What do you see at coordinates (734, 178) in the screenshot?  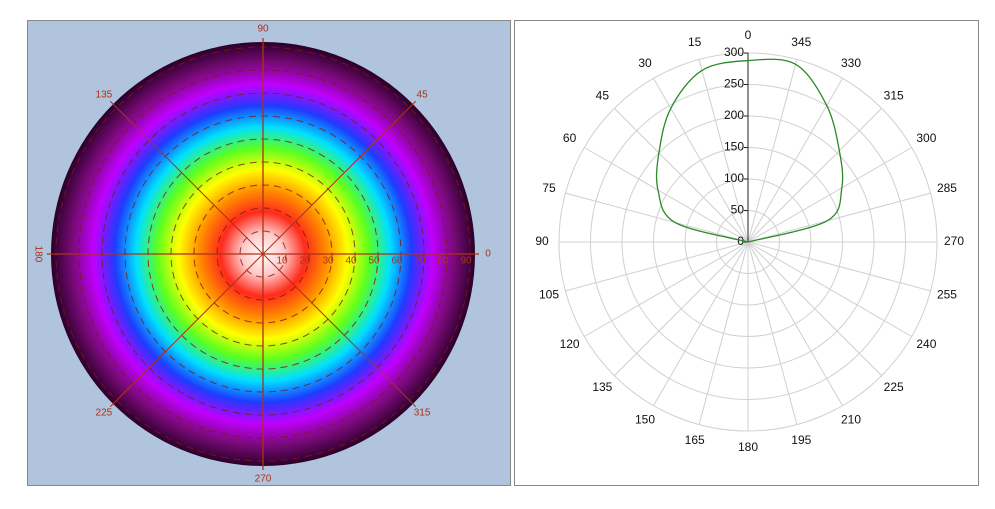 I see `r-tick-label: 100` at bounding box center [734, 178].